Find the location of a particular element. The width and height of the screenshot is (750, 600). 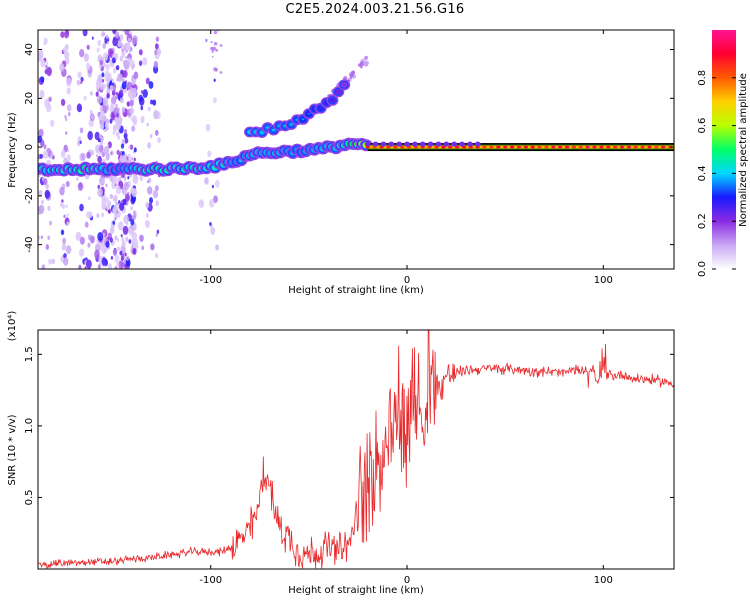

top-y-tick-label: -20 is located at coordinates (29, 196).